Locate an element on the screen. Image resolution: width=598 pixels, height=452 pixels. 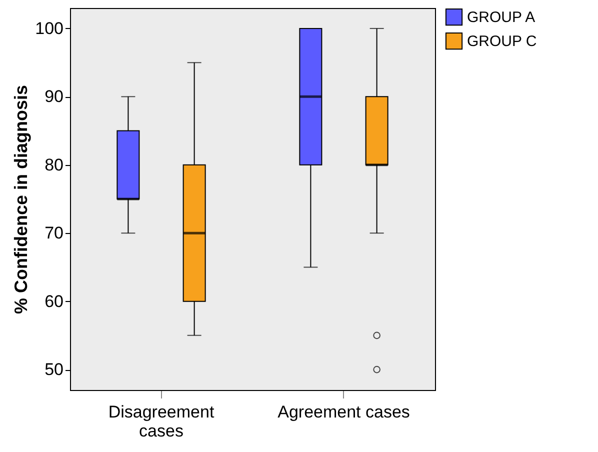
x-tick-label: Disagreement cases is located at coordinates (161, 421).